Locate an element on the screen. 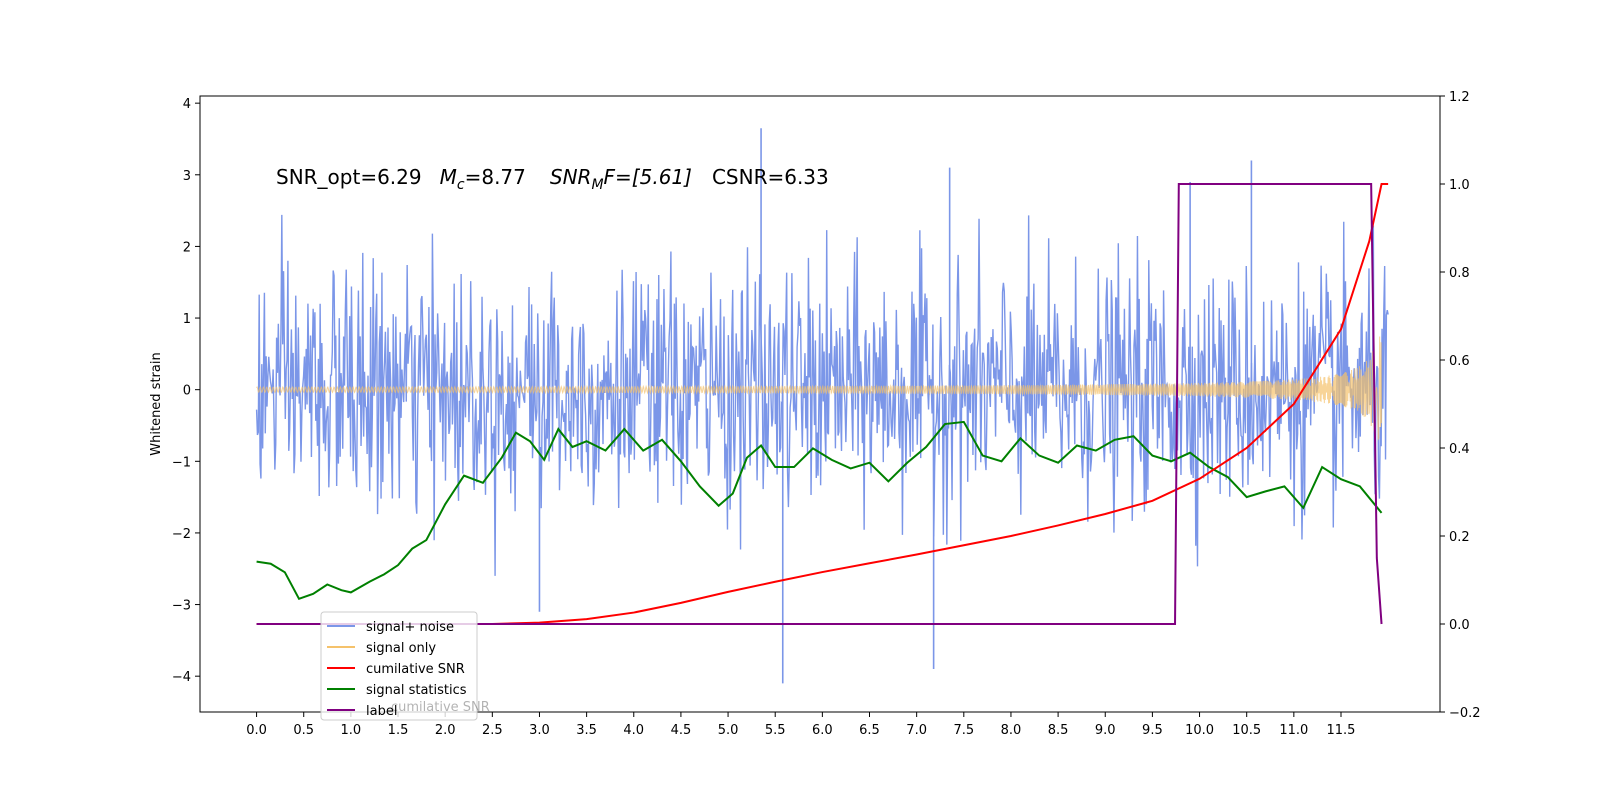 The width and height of the screenshot is (1600, 800). x-tick-label: 4.5 is located at coordinates (681, 730).